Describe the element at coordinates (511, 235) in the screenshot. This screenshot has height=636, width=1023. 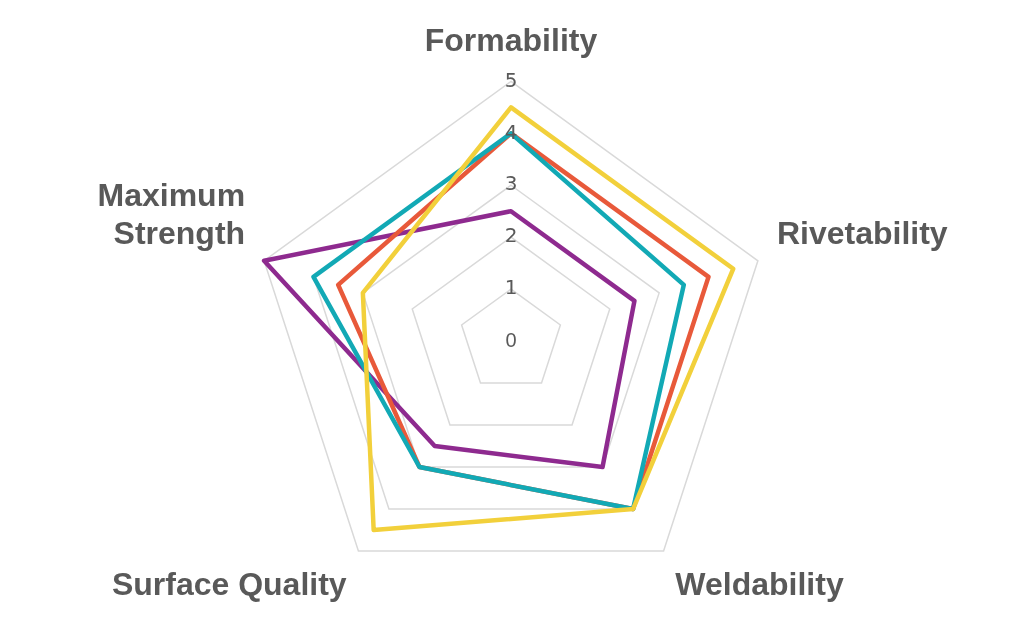
I see `y-tick-label: 2` at that location.